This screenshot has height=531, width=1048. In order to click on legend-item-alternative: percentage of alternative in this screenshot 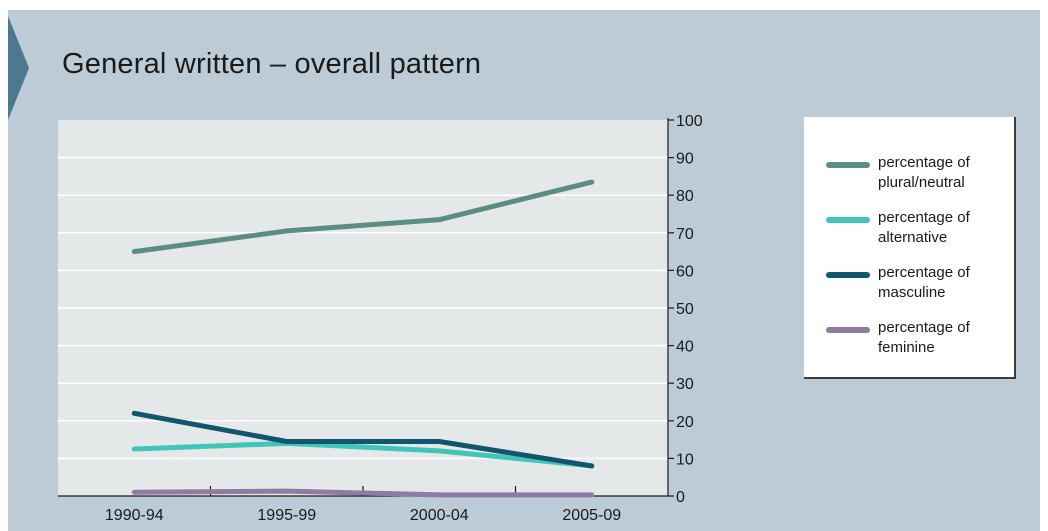, I will do `click(921, 232)`.